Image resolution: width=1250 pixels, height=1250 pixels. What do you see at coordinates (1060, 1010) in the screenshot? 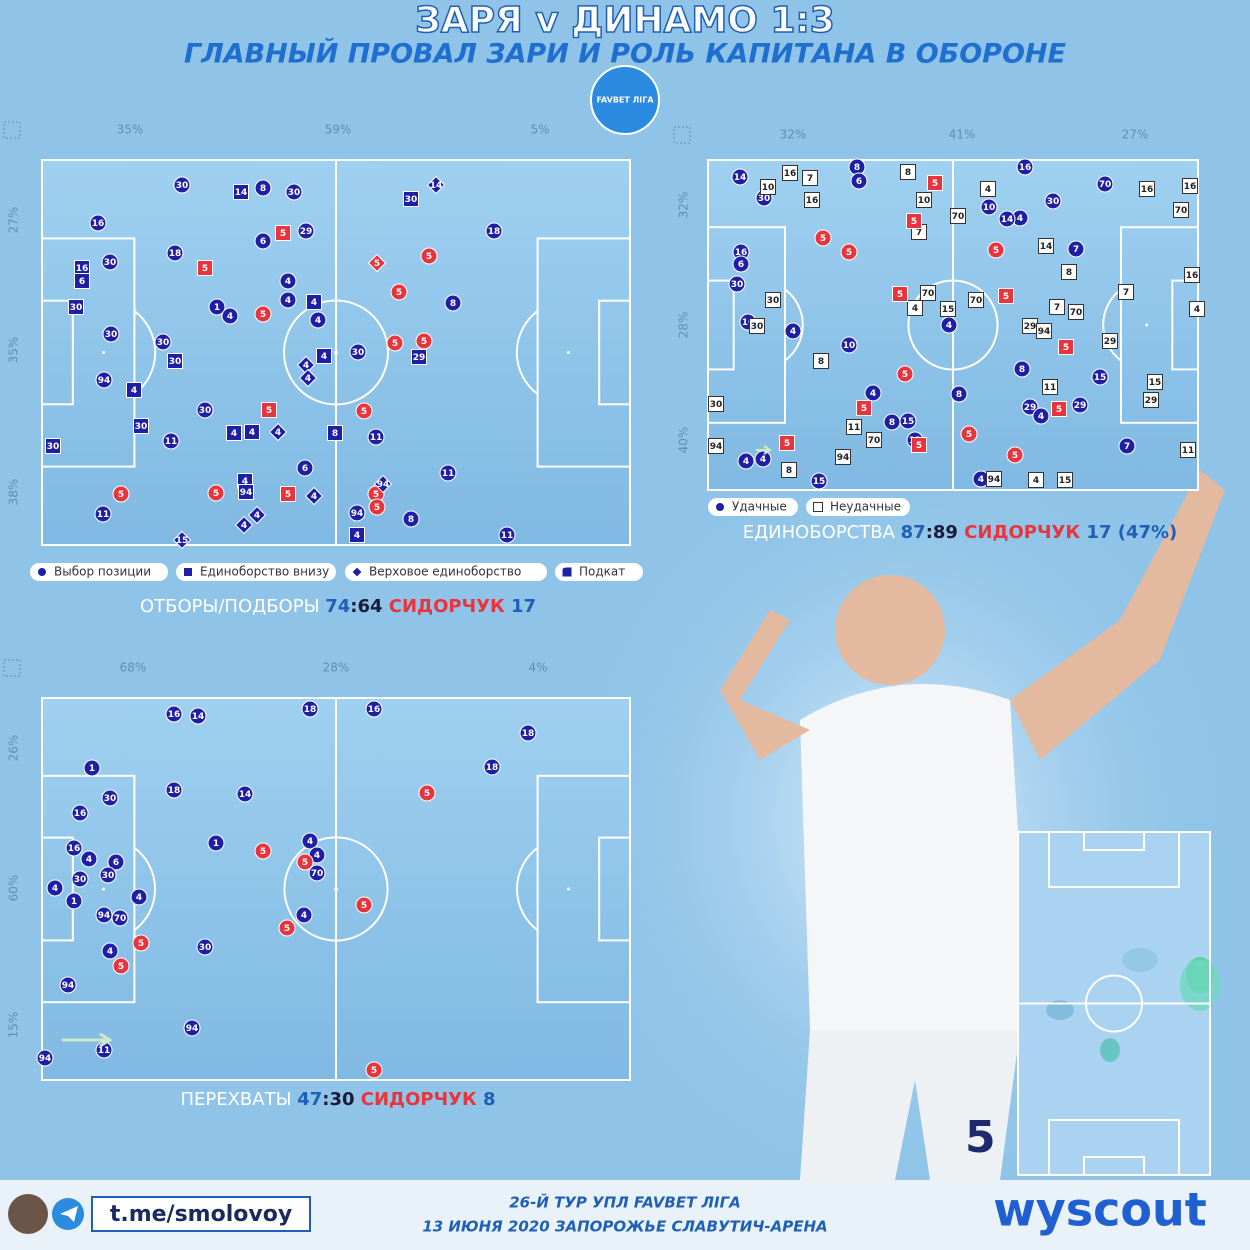
I see `heat-blob` at bounding box center [1060, 1010].